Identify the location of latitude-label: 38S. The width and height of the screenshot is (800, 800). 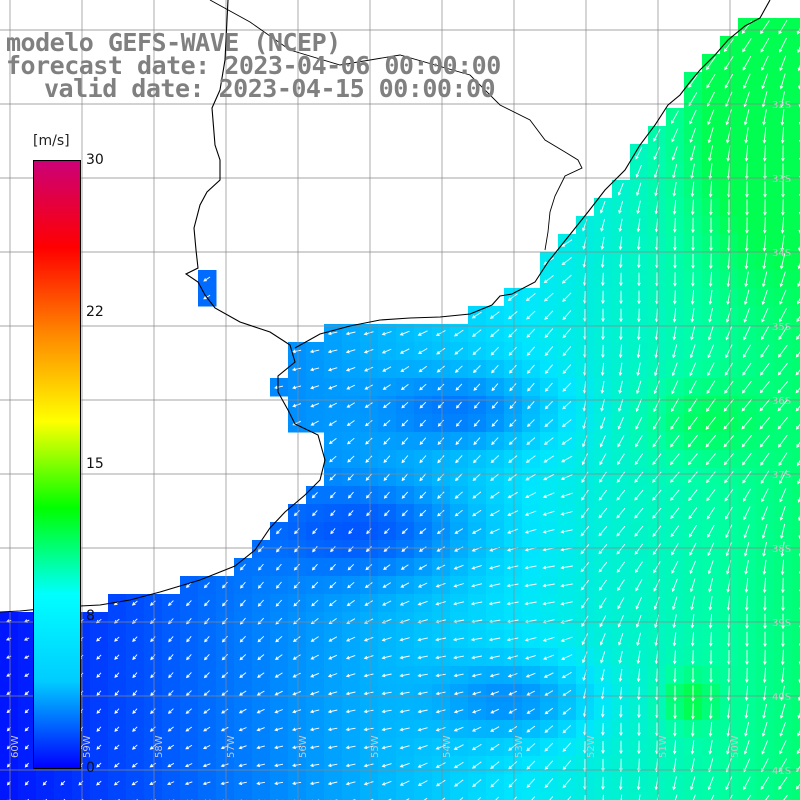
(781, 549).